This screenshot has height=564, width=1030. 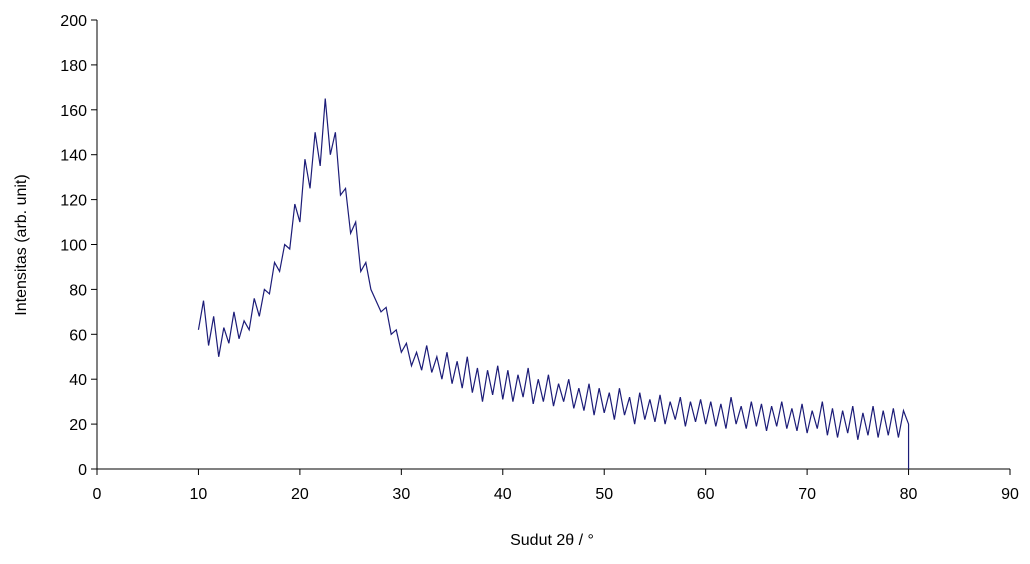 I want to click on x-tick-label: 60, so click(x=706, y=494).